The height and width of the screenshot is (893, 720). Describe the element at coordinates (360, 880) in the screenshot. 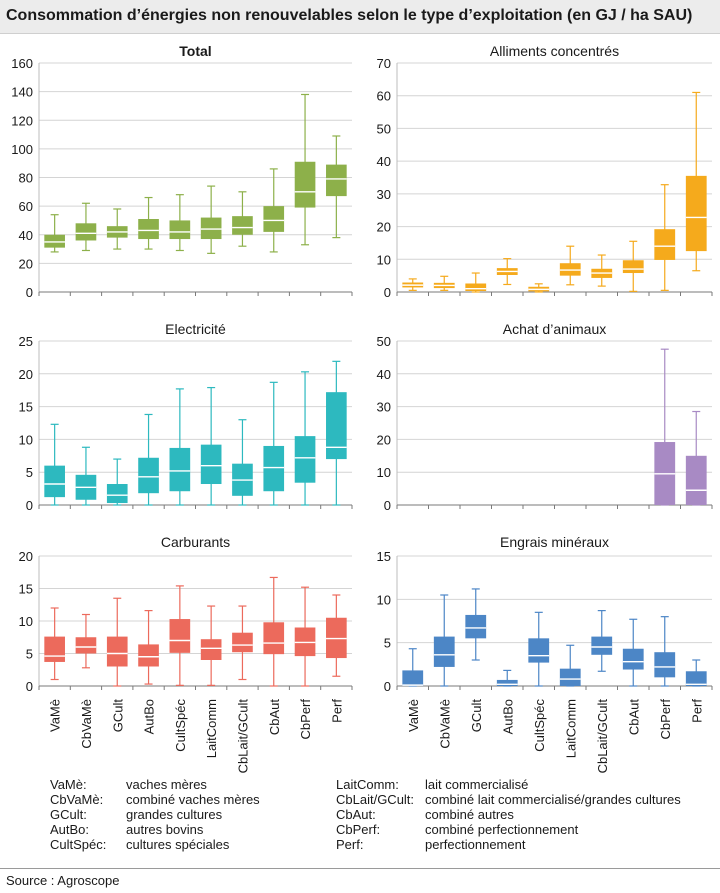

I see `footer: Source : Agroscope` at that location.